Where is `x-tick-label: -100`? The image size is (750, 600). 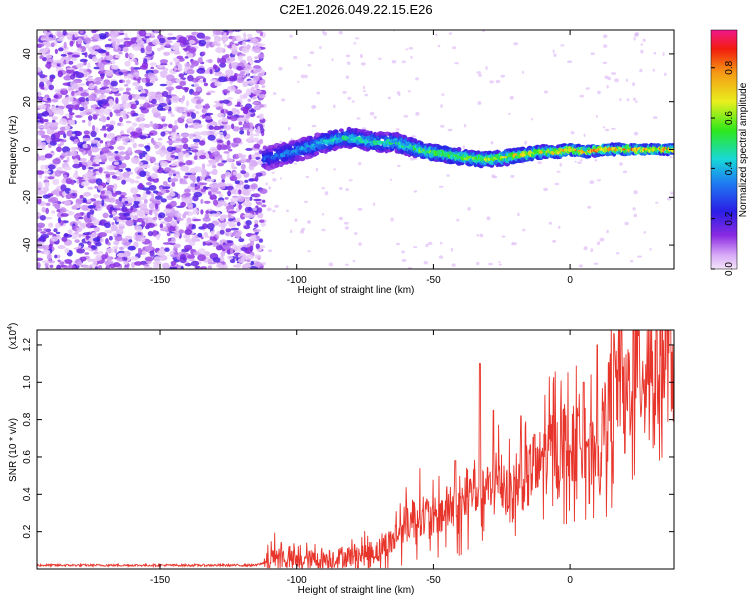
x-tick-label: -100 is located at coordinates (297, 280).